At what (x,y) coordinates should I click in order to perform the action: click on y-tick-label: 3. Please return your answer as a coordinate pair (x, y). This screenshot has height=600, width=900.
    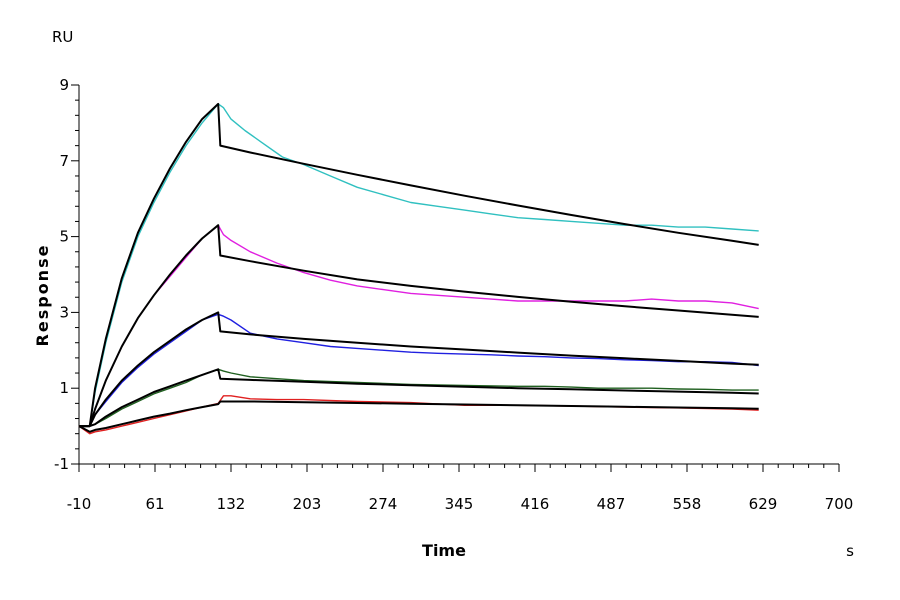
    Looking at the image, I should click on (64, 312).